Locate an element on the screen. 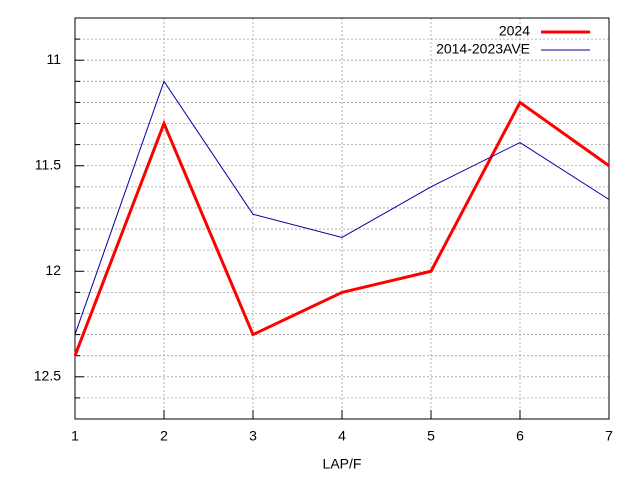 This screenshot has height=480, width=640. x-tick-label: 5 is located at coordinates (431, 436).